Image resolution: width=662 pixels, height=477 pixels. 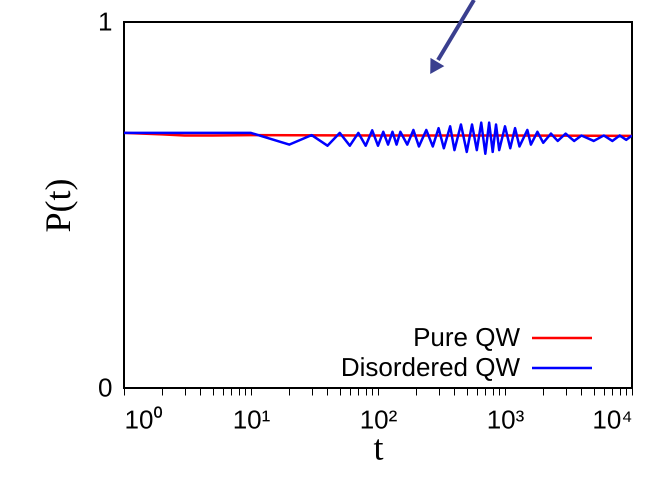 I want to click on legend-label: Disordered QW, so click(x=430, y=367).